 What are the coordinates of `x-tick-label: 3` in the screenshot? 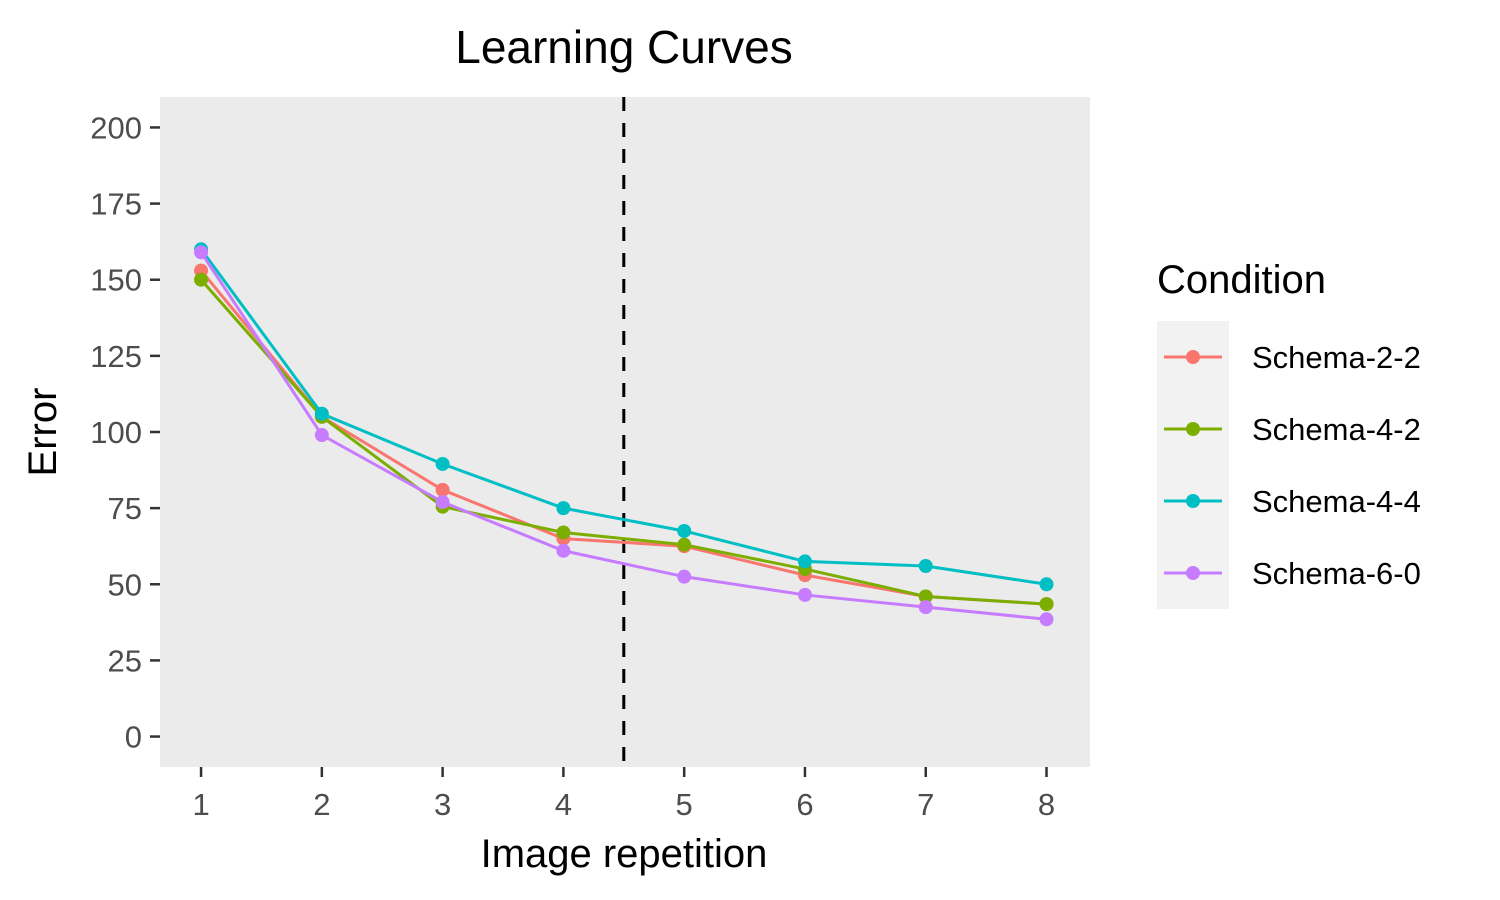 It's located at (442, 804).